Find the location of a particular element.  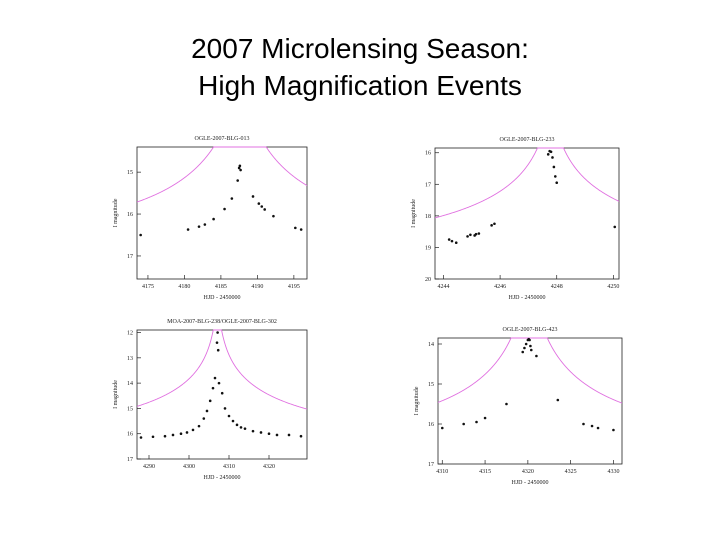

x-tick-label: 4244 is located at coordinates (443, 287).